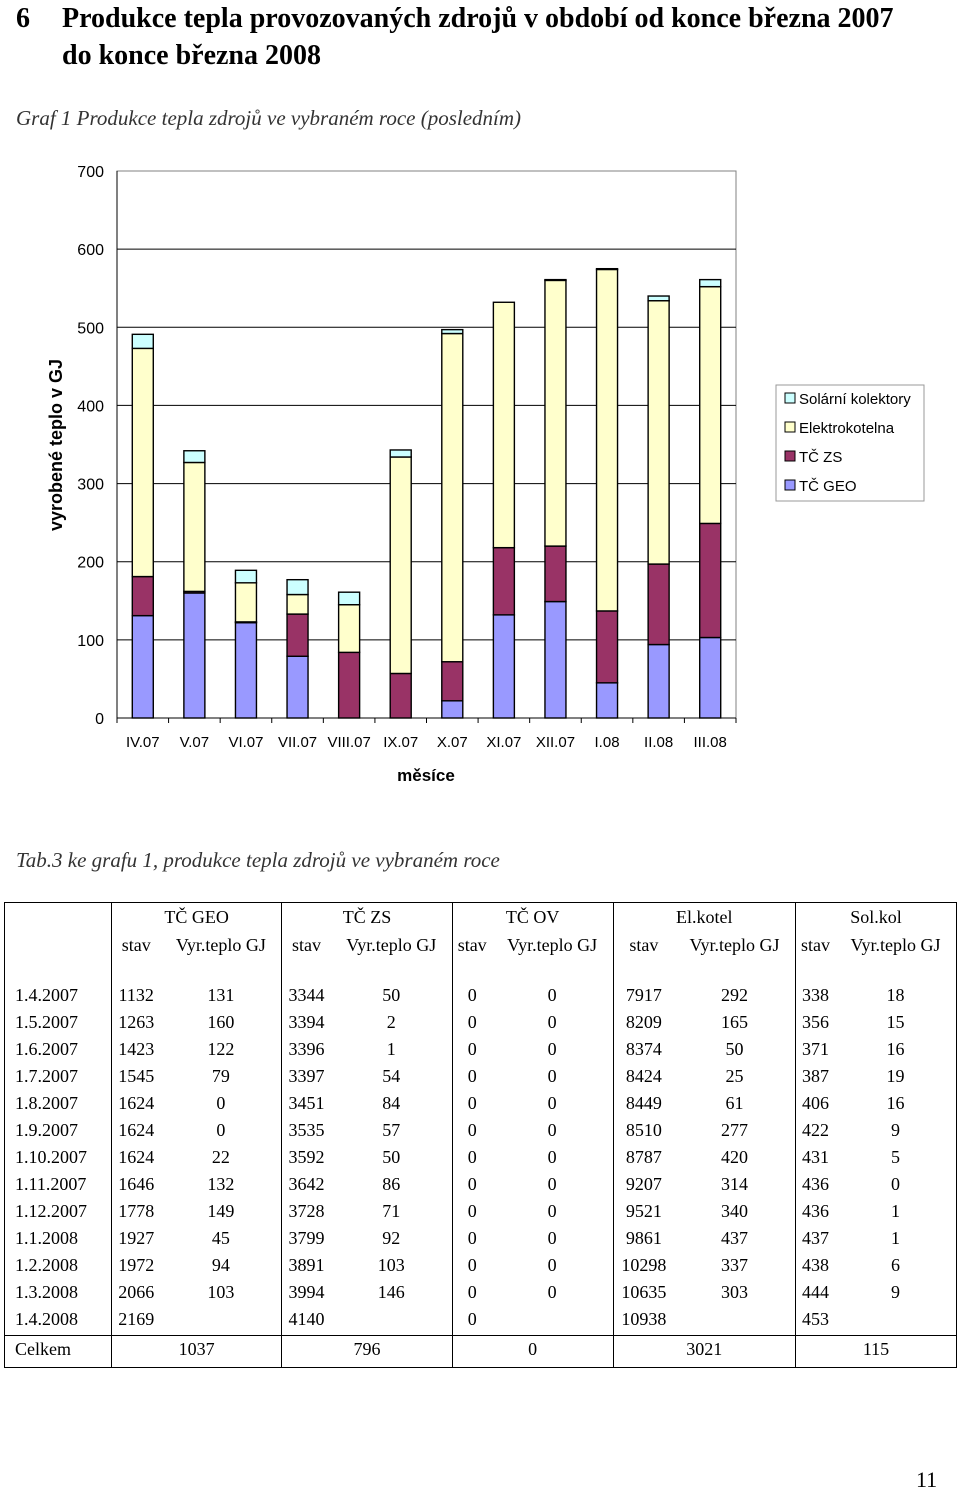 This screenshot has width=960, height=1493. What do you see at coordinates (471, 959) in the screenshot?
I see `sub-header-stav: stav` at bounding box center [471, 959].